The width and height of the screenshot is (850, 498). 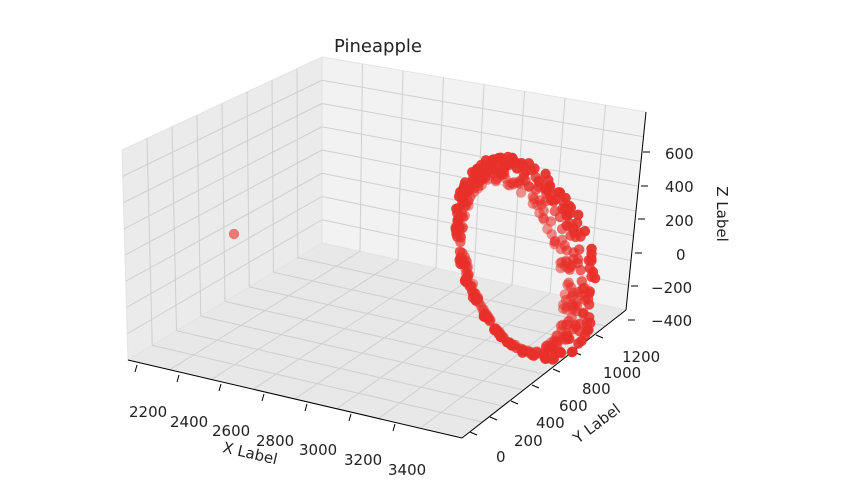 What do you see at coordinates (407, 470) in the screenshot?
I see `x-tick-label: 3400` at bounding box center [407, 470].